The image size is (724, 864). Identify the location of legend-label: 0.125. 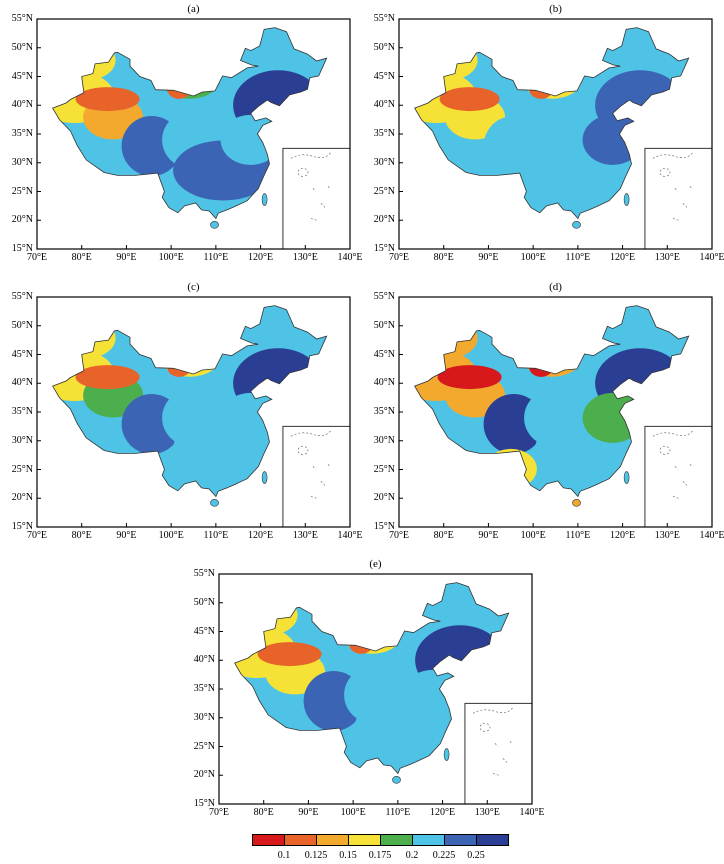
(316, 855).